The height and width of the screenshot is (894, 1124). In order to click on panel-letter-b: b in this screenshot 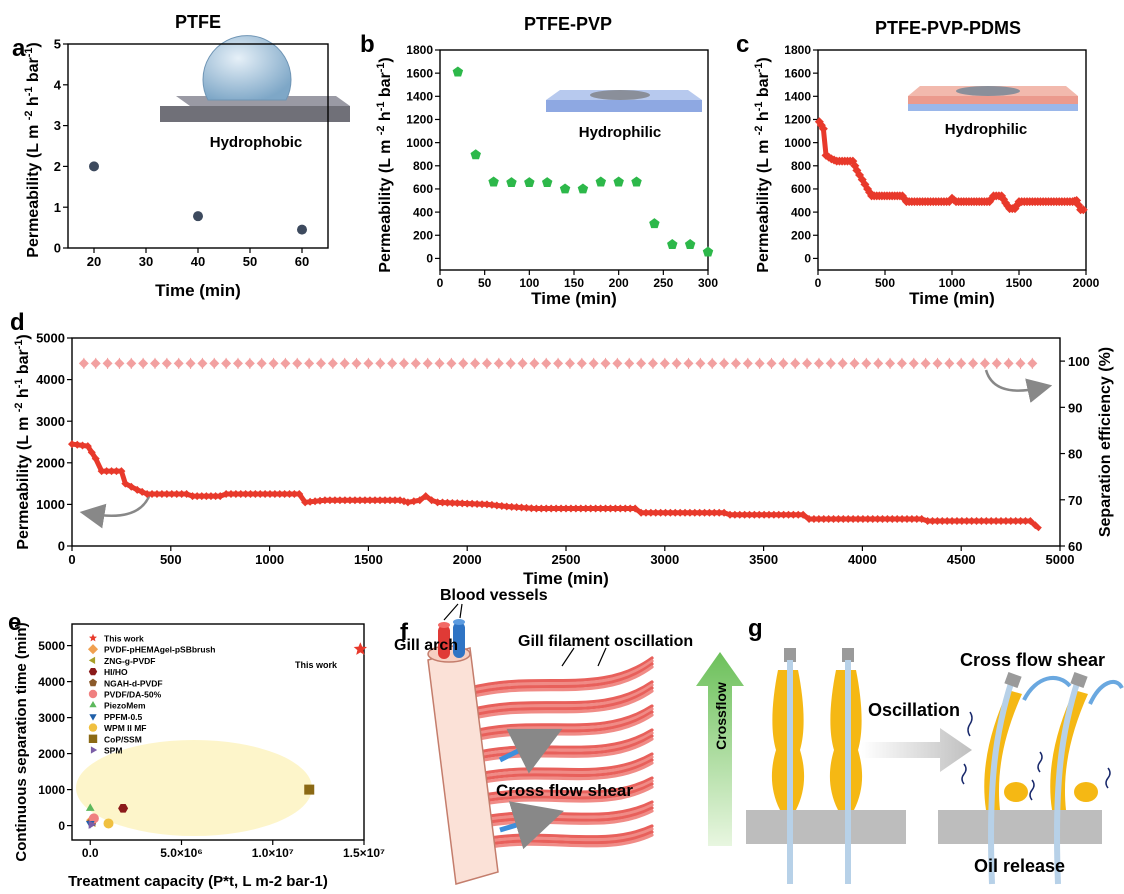, I will do `click(367, 44)`.